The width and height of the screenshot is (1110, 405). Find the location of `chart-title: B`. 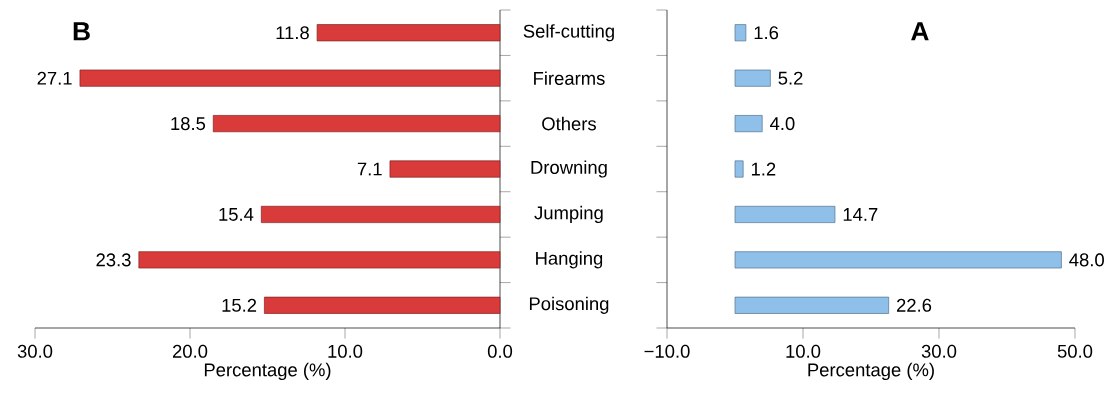

chart-title: B is located at coordinates (81, 31).